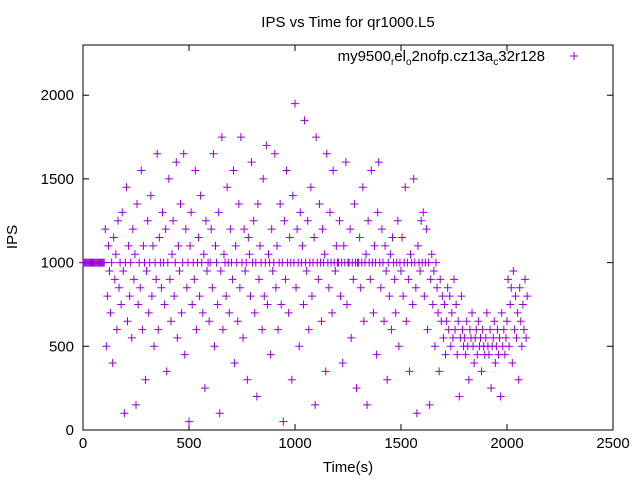  I want to click on chart-title: IPS vs Time for qr1000.L5, so click(347, 22).